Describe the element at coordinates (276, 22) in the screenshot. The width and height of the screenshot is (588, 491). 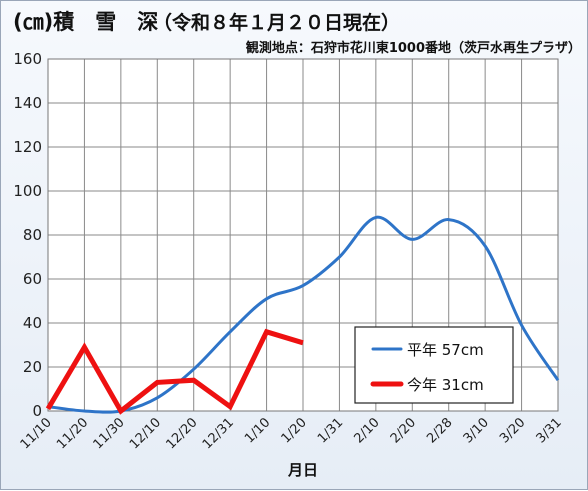
I see `chart-title-note: （令和８年１月２０日現在）` at that location.